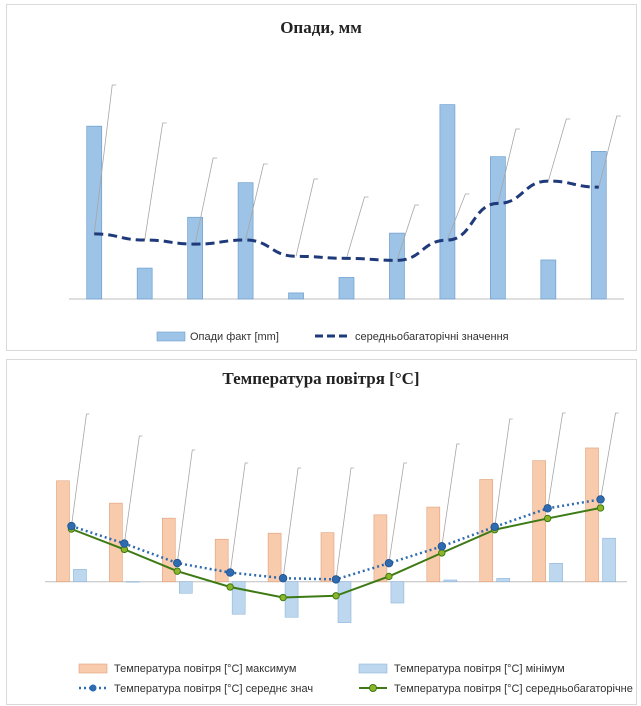 This screenshot has width=641, height=706. I want to click on climate-normal-line, so click(336, 552).